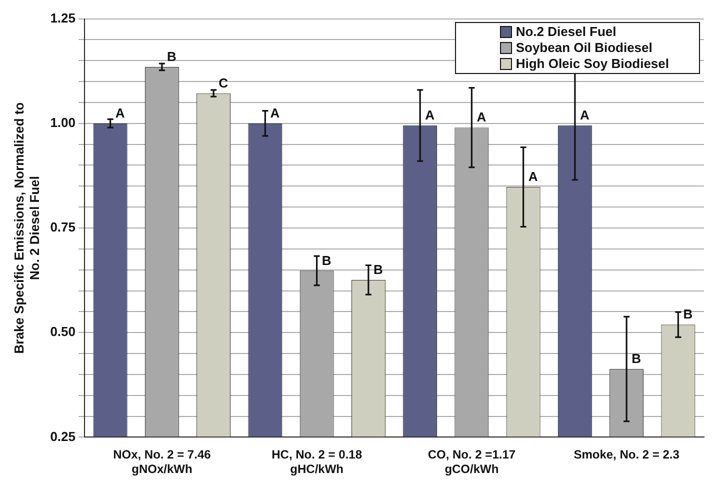 This screenshot has height=488, width=722. What do you see at coordinates (566, 32) in the screenshot?
I see `legend-label: No.2 Diesel Fuel` at bounding box center [566, 32].